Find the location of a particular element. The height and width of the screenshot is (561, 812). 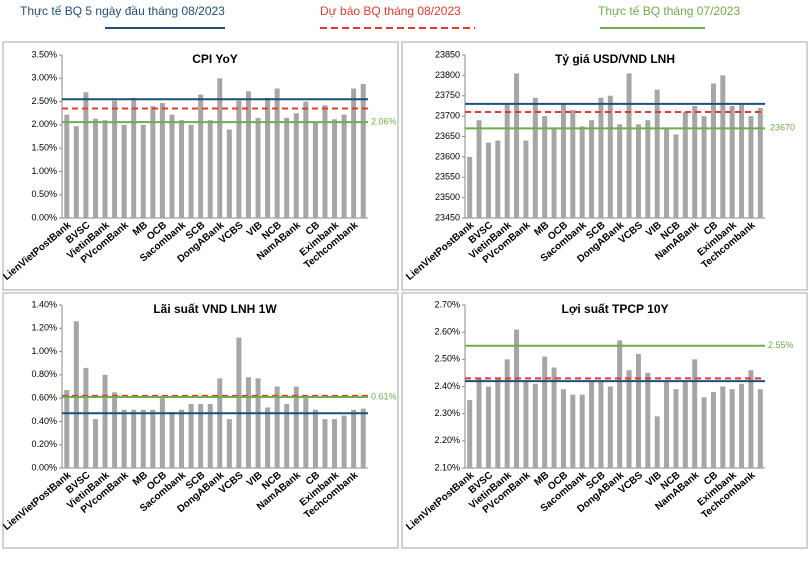

y-tick-label: 23750 is located at coordinates (447, 95).